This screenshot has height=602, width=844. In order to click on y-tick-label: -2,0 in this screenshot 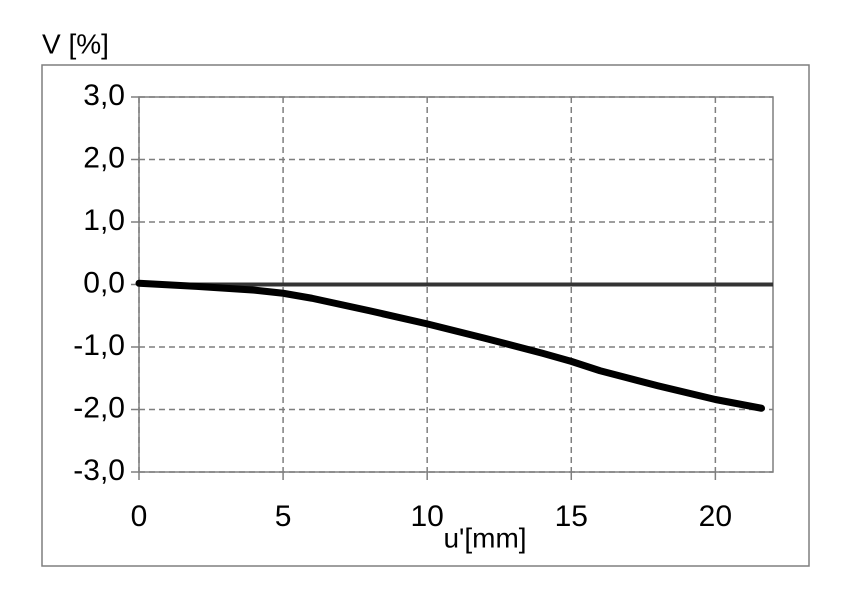, I will do `click(99, 407)`.